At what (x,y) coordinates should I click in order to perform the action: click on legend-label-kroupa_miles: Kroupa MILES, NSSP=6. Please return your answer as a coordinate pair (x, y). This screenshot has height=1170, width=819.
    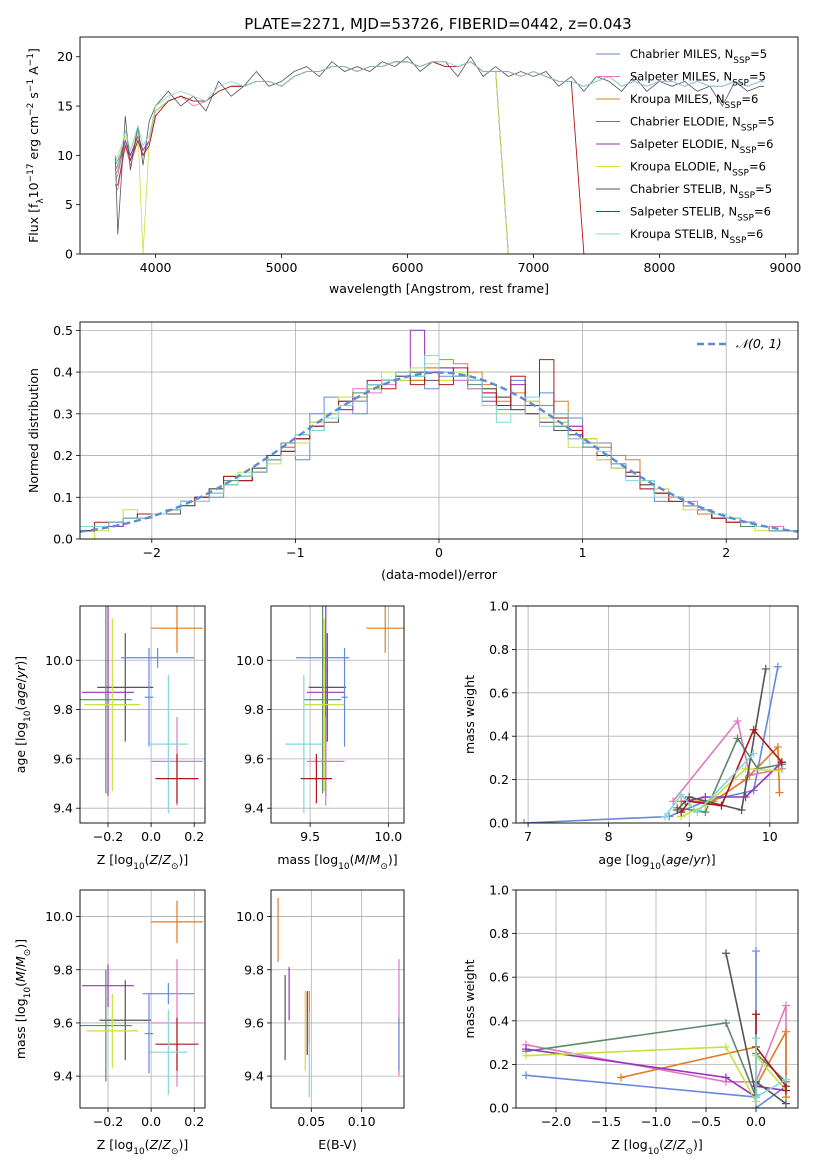
    Looking at the image, I should click on (694, 101).